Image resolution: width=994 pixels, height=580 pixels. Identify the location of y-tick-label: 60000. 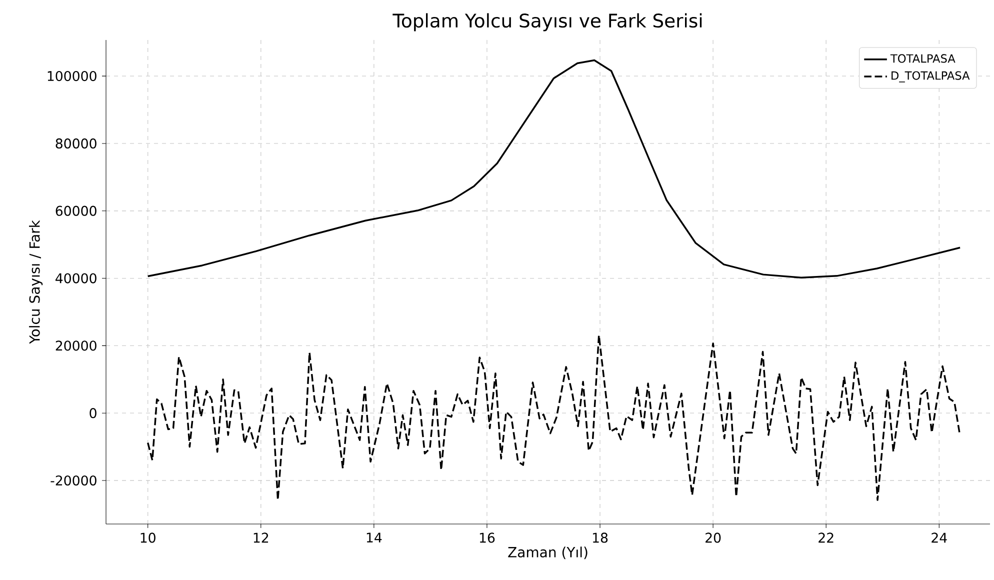
(76, 211).